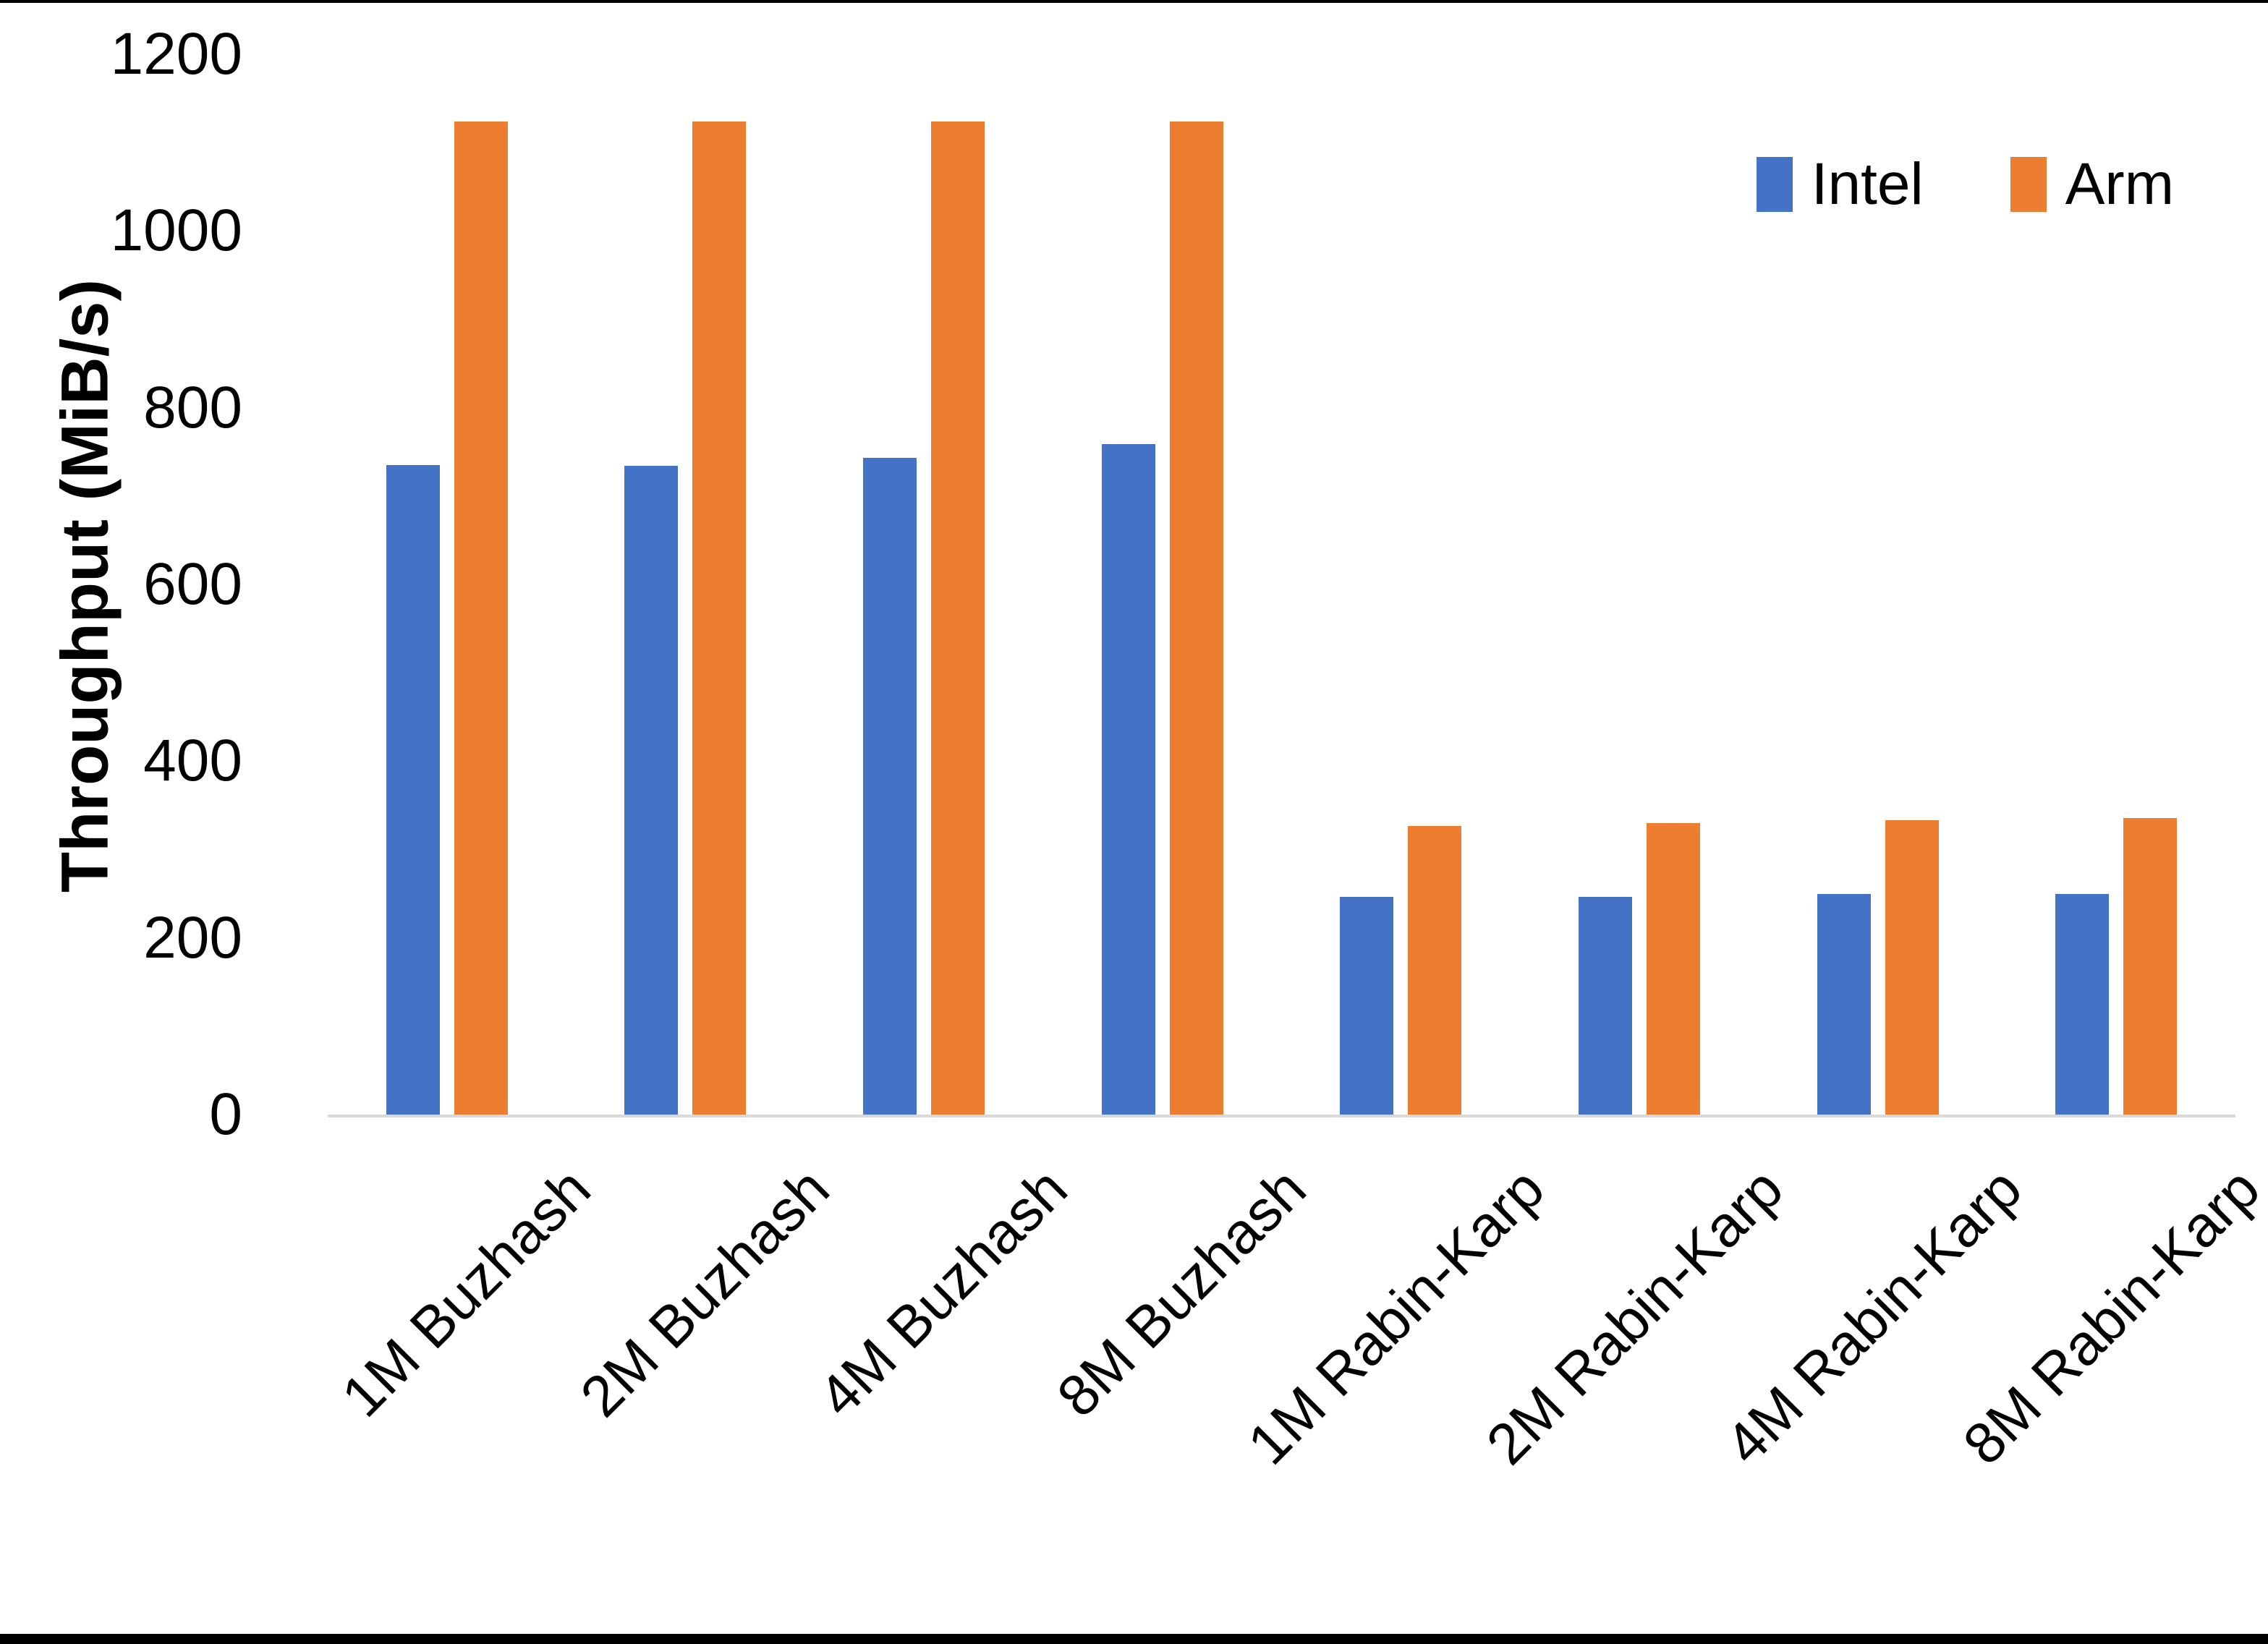 Image resolution: width=2268 pixels, height=1644 pixels. What do you see at coordinates (1128, 779) in the screenshot?
I see `bar-intel-8m-buzhash` at bounding box center [1128, 779].